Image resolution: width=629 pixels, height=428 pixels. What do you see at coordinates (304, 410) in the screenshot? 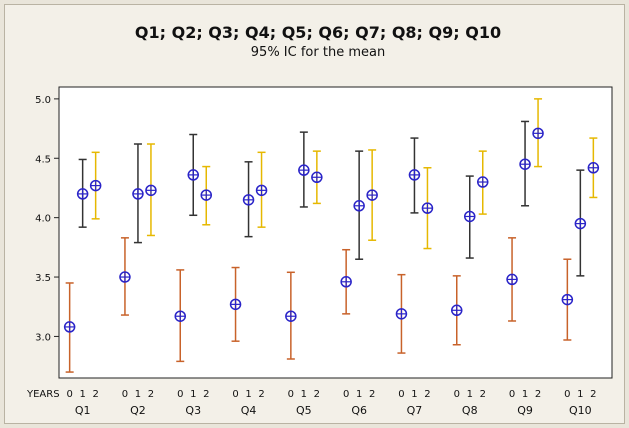
I see `group-label: Q5` at bounding box center [304, 410].